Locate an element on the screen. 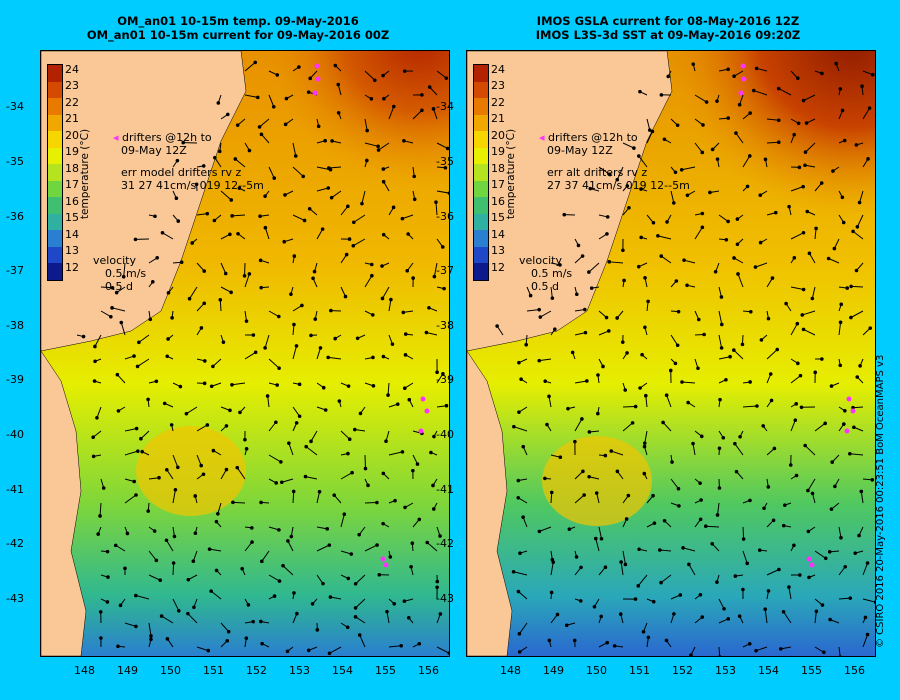  x-tick: 156 is located at coordinates (854, 670).